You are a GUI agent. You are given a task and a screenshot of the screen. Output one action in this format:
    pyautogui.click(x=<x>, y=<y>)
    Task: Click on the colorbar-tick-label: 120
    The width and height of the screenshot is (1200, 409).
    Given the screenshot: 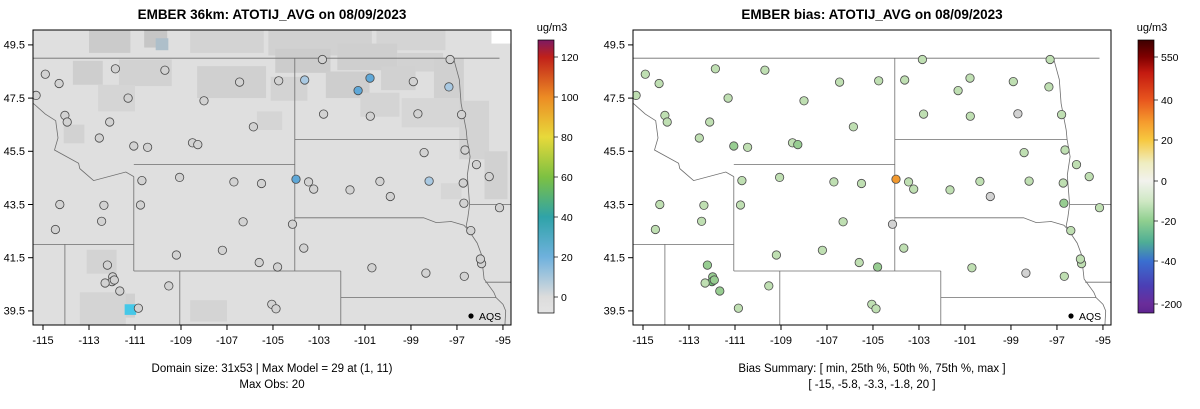 What is the action you would take?
    pyautogui.click(x=570, y=58)
    